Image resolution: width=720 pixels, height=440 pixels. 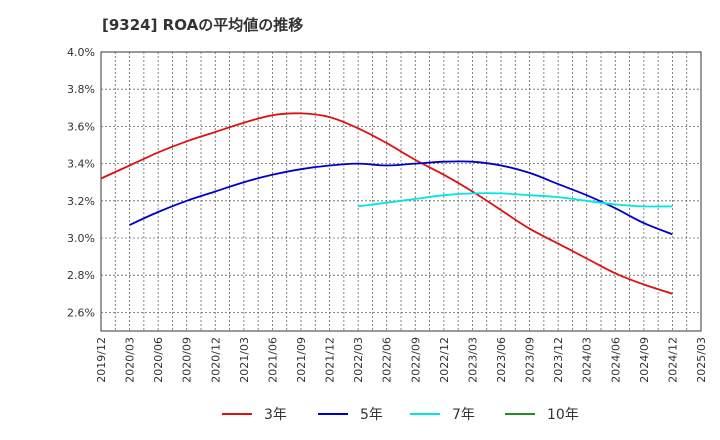 What do you see at coordinates (330, 360) in the screenshot?
I see `x-tick-label: 2021/12` at bounding box center [330, 360].